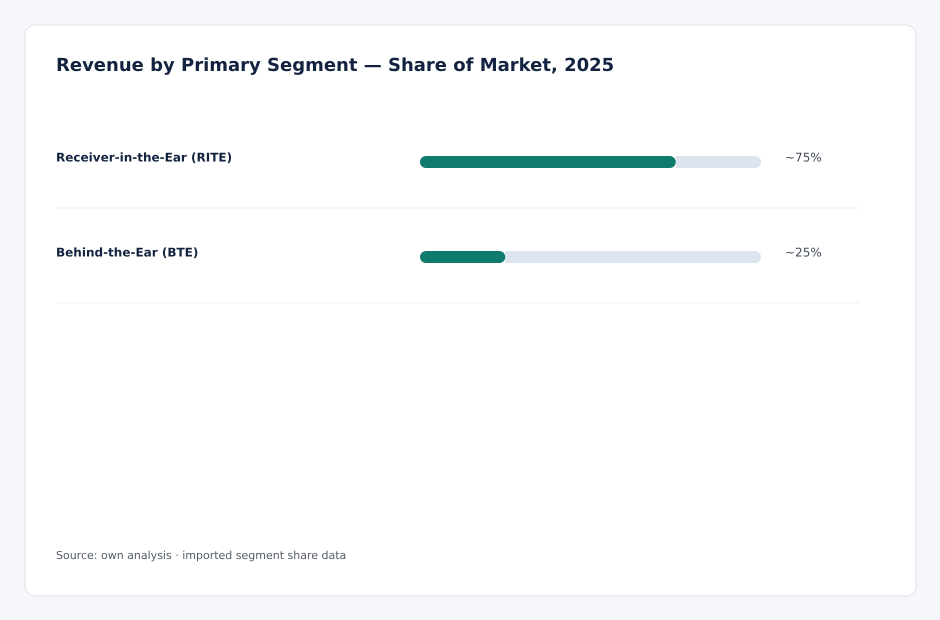 The image size is (940, 620). I want to click on data-label: ~75%, so click(803, 157).